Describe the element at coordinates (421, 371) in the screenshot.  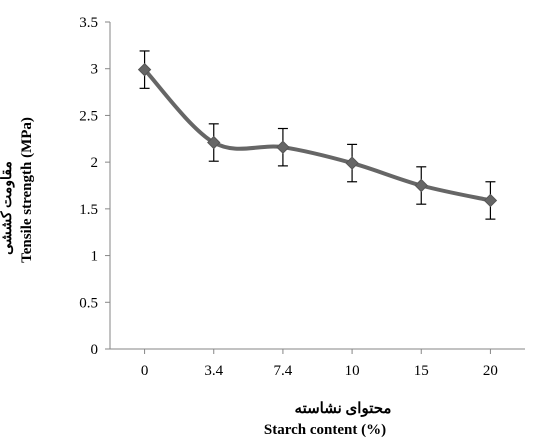
I see `x-tick-label: 15` at that location.